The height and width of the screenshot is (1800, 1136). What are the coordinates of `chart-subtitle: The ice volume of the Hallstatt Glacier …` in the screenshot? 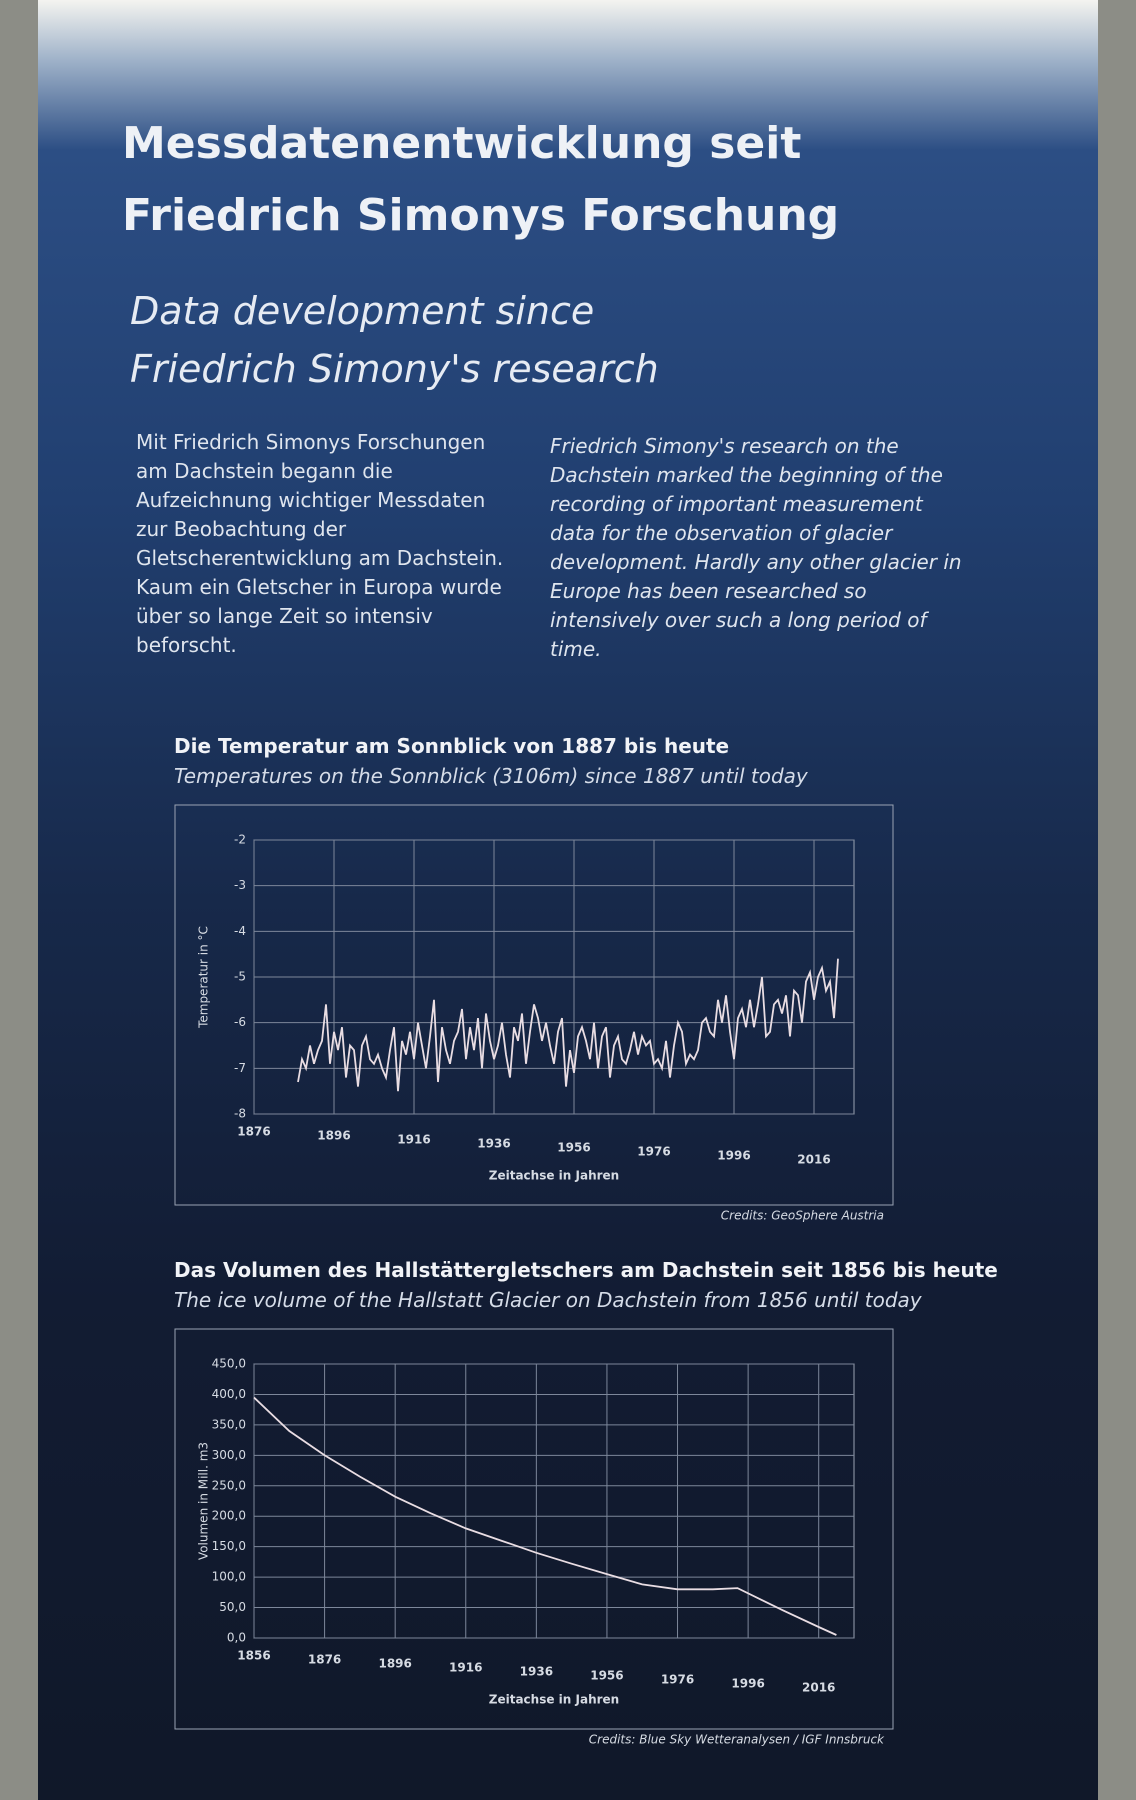 It's located at (548, 1300).